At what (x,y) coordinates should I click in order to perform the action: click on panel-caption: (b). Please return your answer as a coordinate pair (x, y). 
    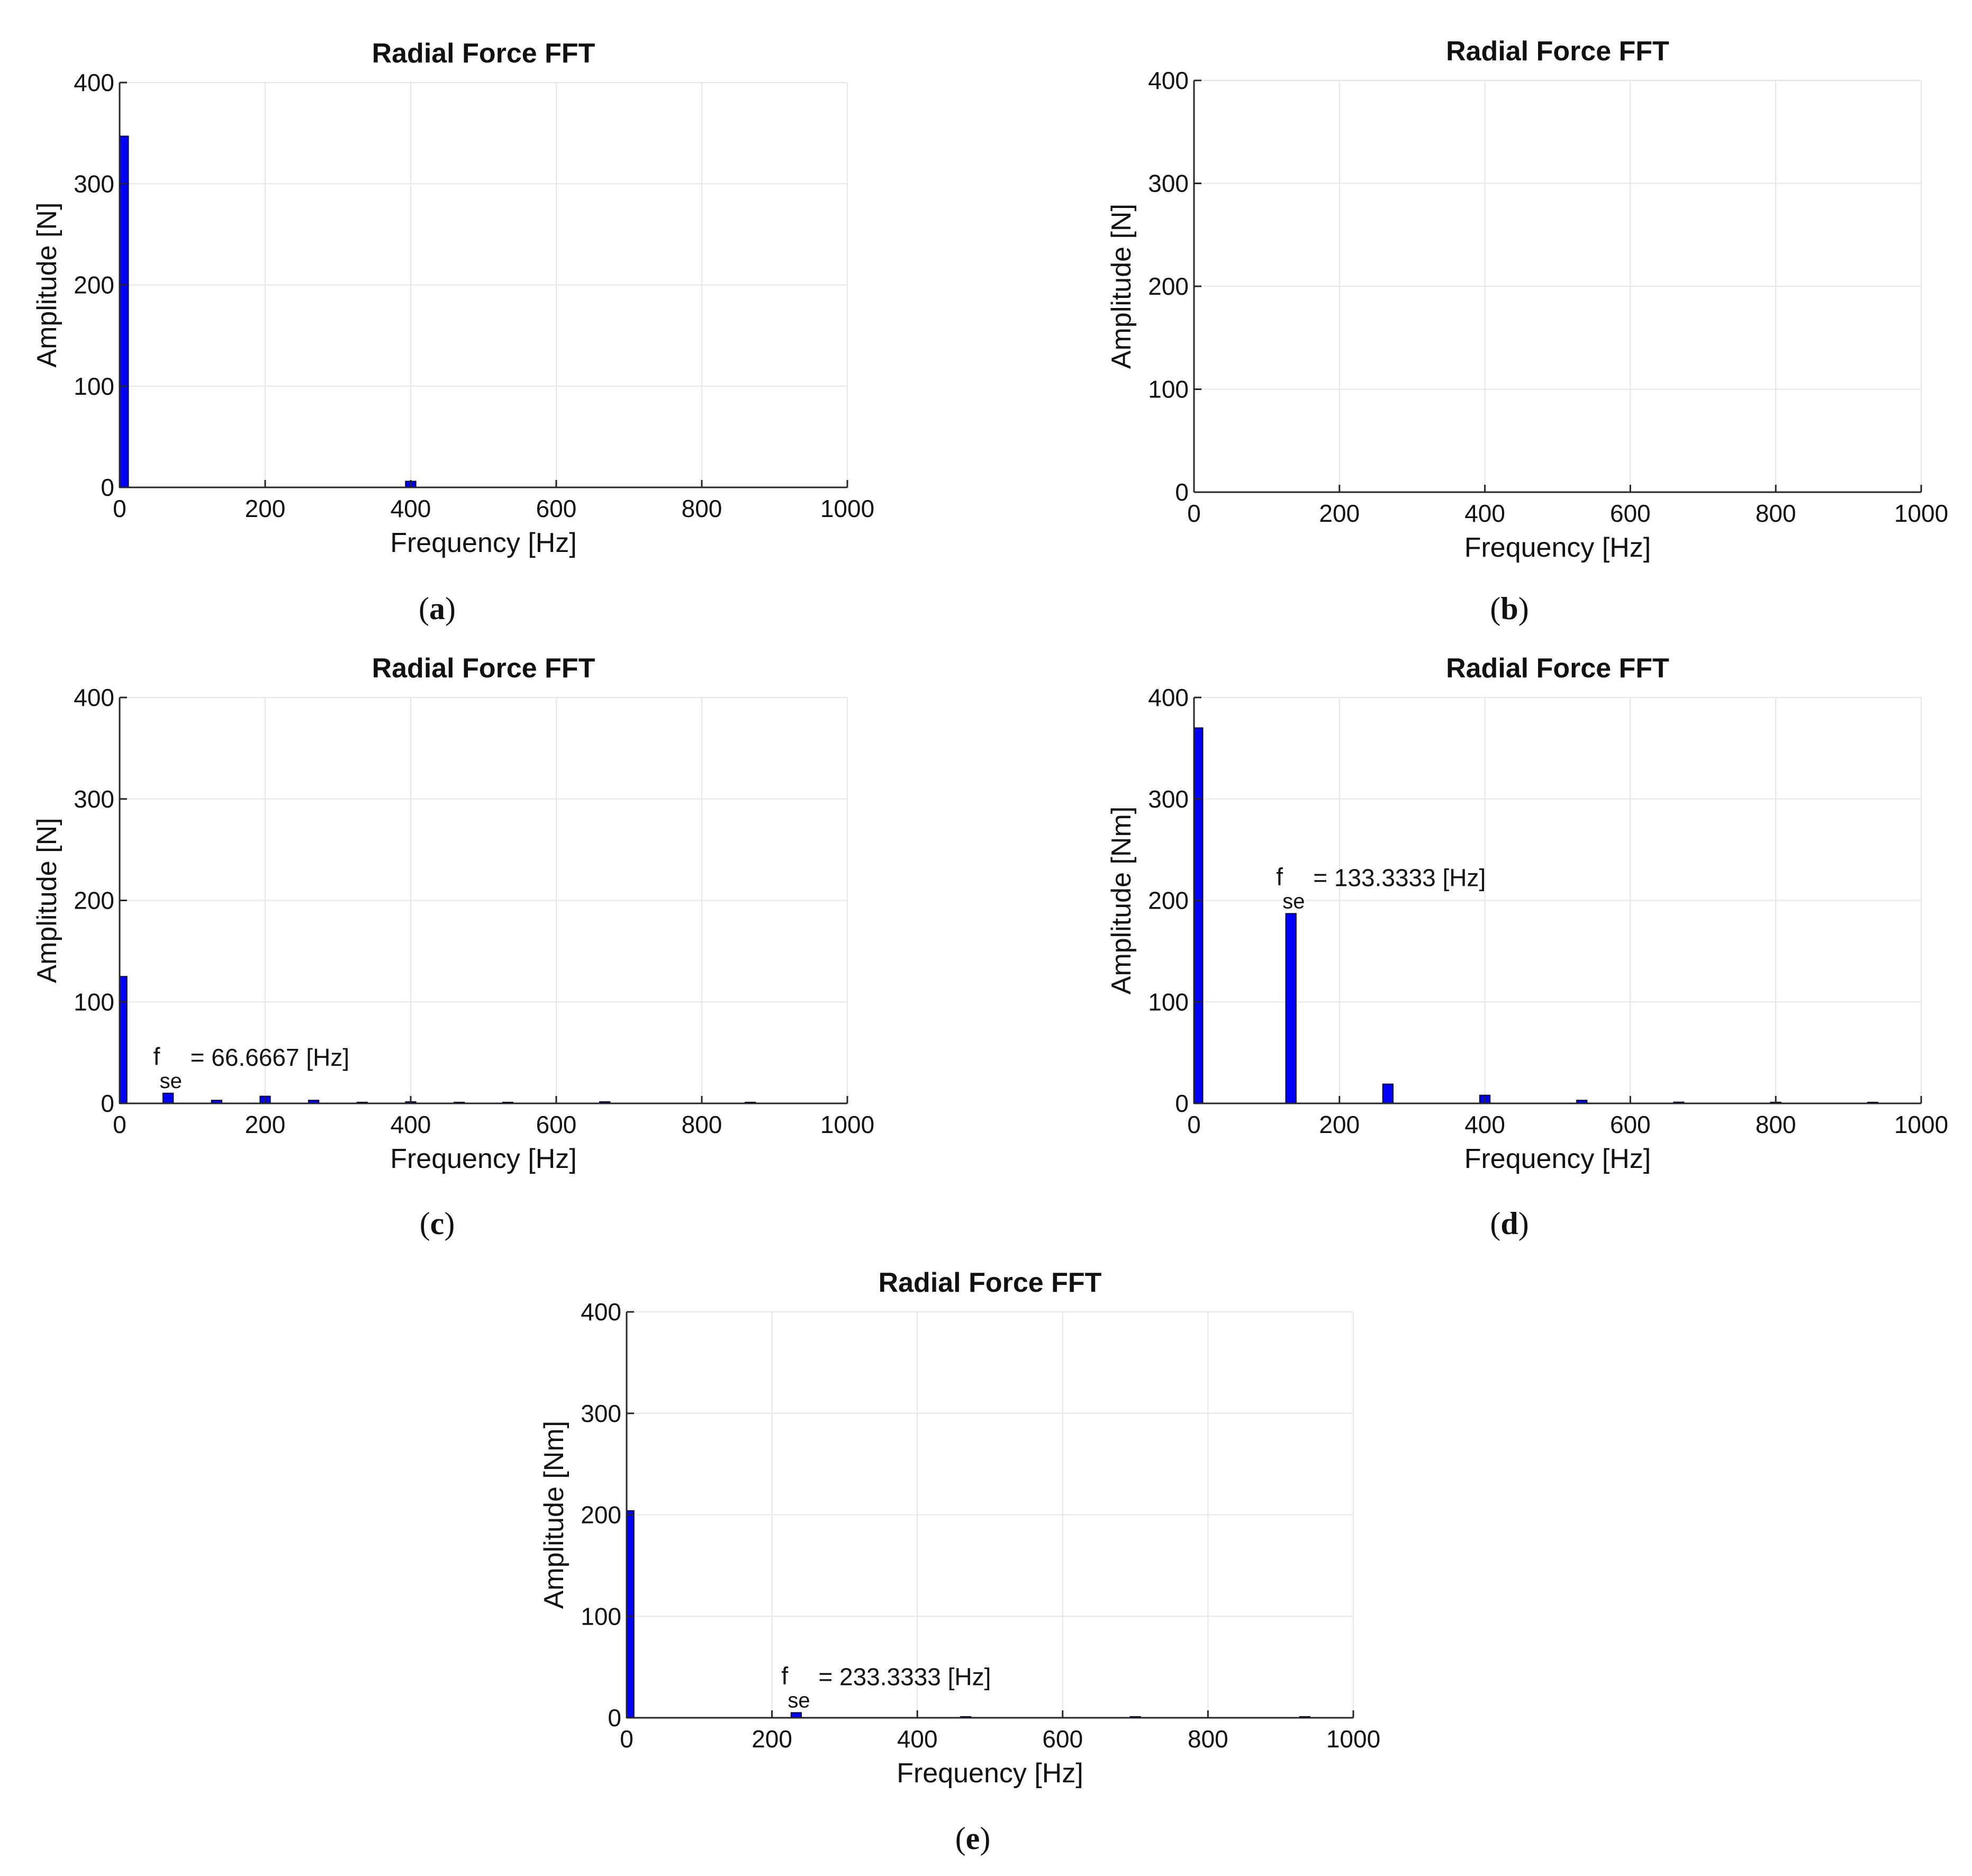
    Looking at the image, I should click on (1509, 608).